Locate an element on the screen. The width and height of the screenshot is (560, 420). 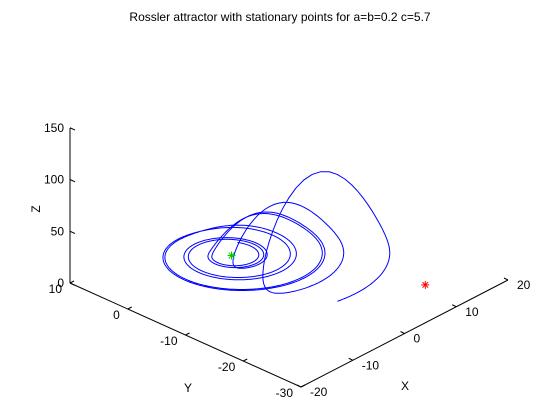
z-tick-label: 0 is located at coordinates (60, 283).